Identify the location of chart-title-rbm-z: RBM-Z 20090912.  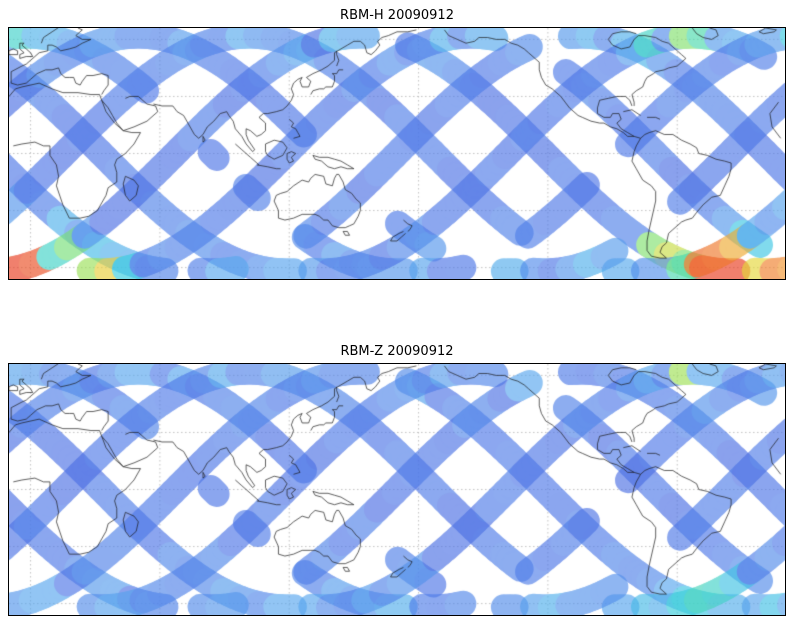
(397, 351).